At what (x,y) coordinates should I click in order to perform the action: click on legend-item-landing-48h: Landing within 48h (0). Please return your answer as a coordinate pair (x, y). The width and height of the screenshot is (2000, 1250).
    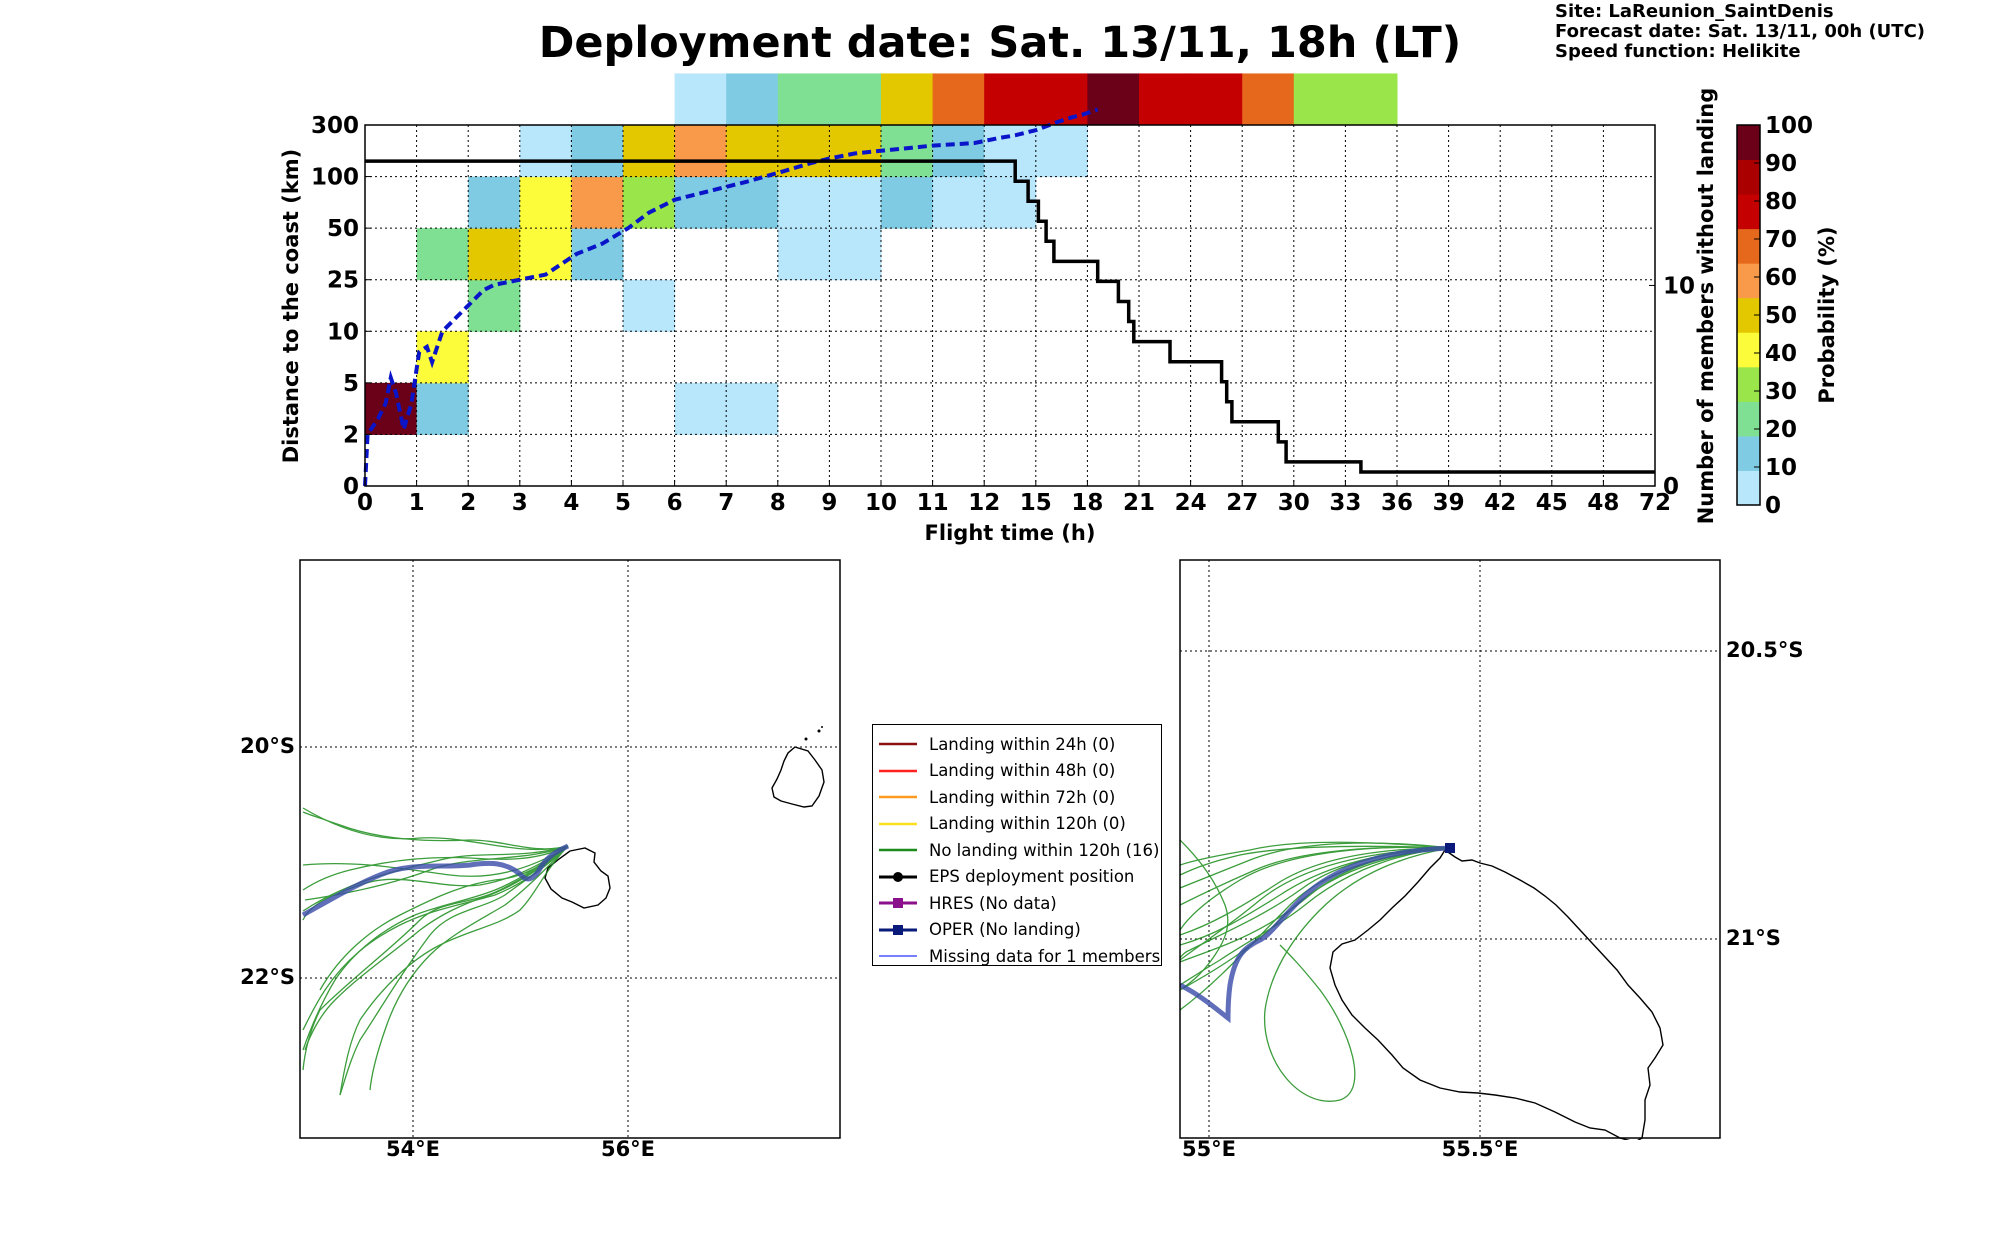
    Looking at the image, I should click on (1019, 771).